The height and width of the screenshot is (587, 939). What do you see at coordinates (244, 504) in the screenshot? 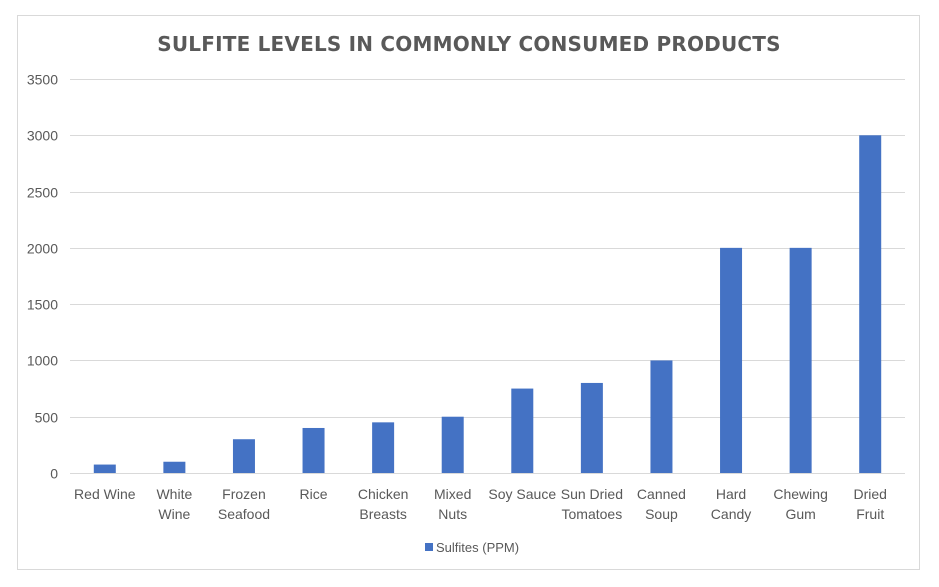
I see `x-tick-label: Frozen Seafood` at bounding box center [244, 504].